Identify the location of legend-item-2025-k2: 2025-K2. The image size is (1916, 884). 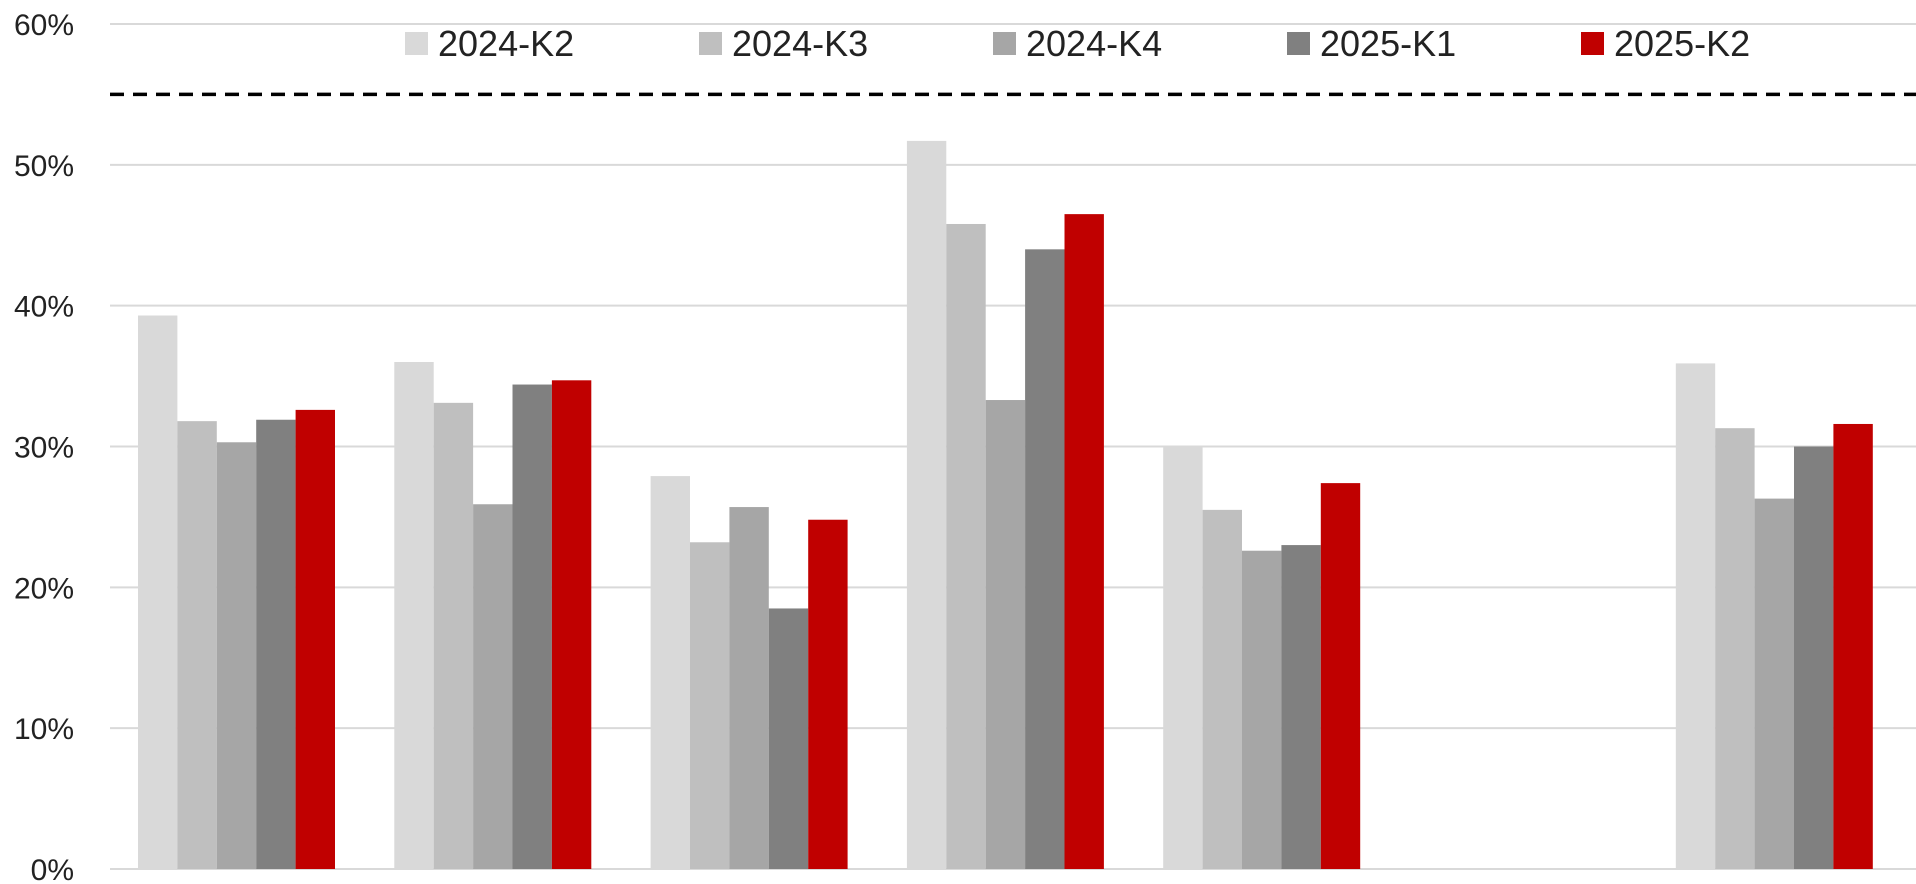
(1665, 43).